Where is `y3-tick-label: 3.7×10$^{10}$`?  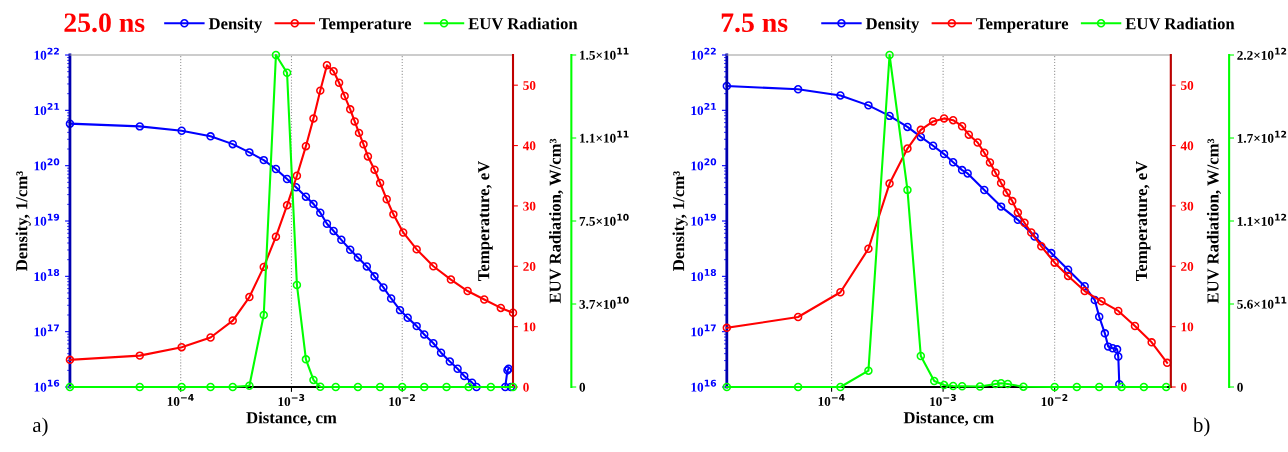
y3-tick-label: 3.7×10$^{10}$ is located at coordinates (604, 302).